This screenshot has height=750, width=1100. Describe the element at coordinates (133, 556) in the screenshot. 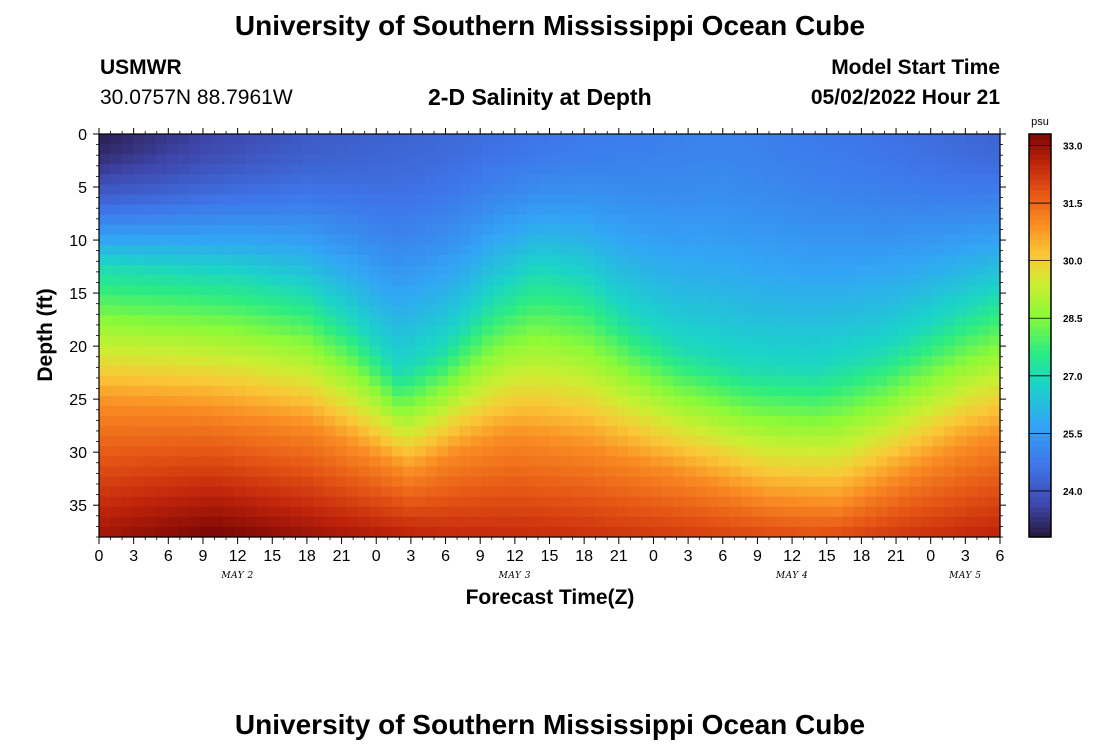

I see `x-tick-label: 3` at that location.